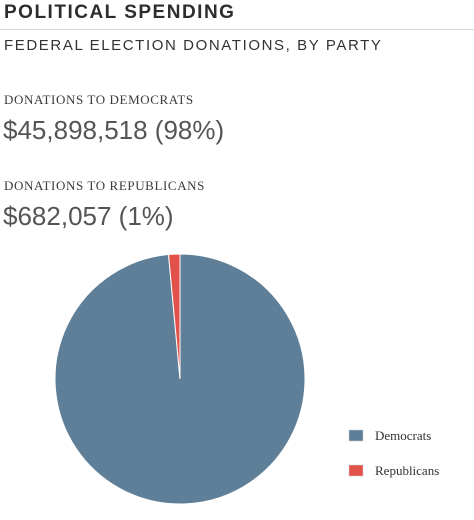 Image resolution: width=474 pixels, height=520 pixels. What do you see at coordinates (120, 12) in the screenshot?
I see `page-title: POLITICAL SPENDING` at bounding box center [120, 12].